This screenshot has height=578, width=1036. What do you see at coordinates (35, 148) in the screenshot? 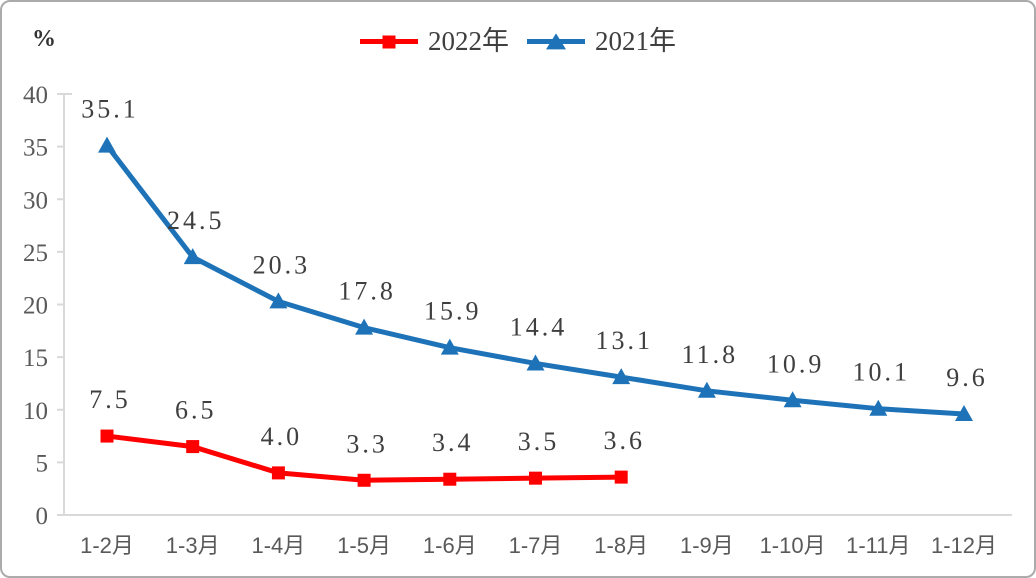
I see `y-tick-label: 35` at bounding box center [35, 148].